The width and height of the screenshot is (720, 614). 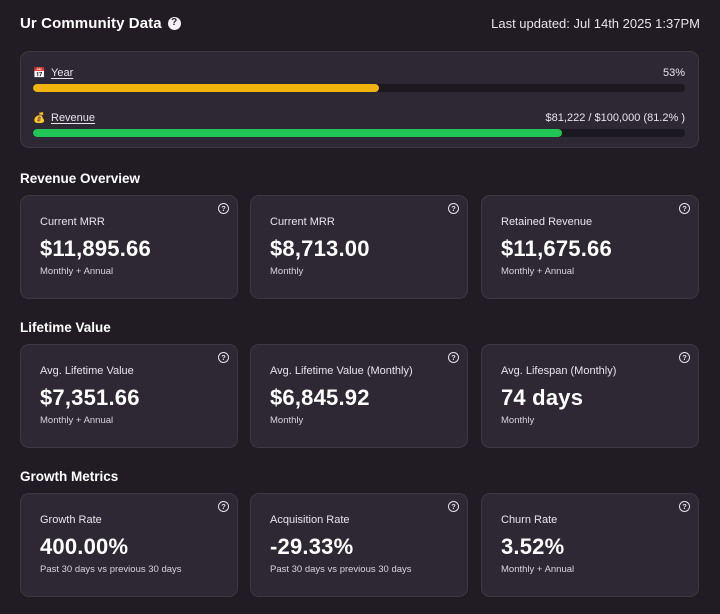 What do you see at coordinates (90, 397) in the screenshot?
I see `metric-value: $7,351.66` at bounding box center [90, 397].